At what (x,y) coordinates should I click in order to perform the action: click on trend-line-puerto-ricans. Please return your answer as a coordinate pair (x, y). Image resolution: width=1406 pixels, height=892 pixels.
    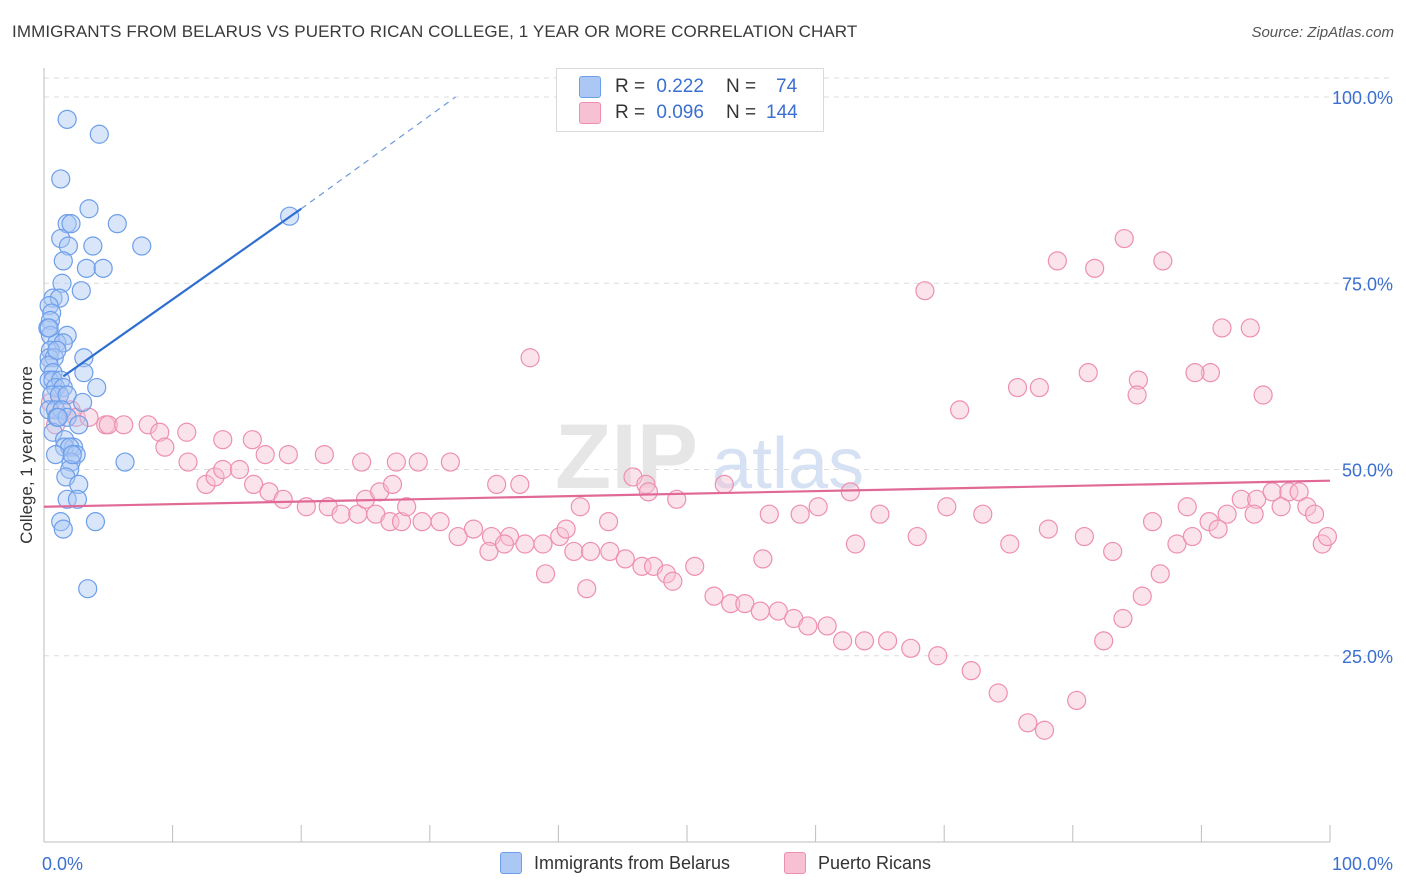
    Looking at the image, I should click on (687, 493).